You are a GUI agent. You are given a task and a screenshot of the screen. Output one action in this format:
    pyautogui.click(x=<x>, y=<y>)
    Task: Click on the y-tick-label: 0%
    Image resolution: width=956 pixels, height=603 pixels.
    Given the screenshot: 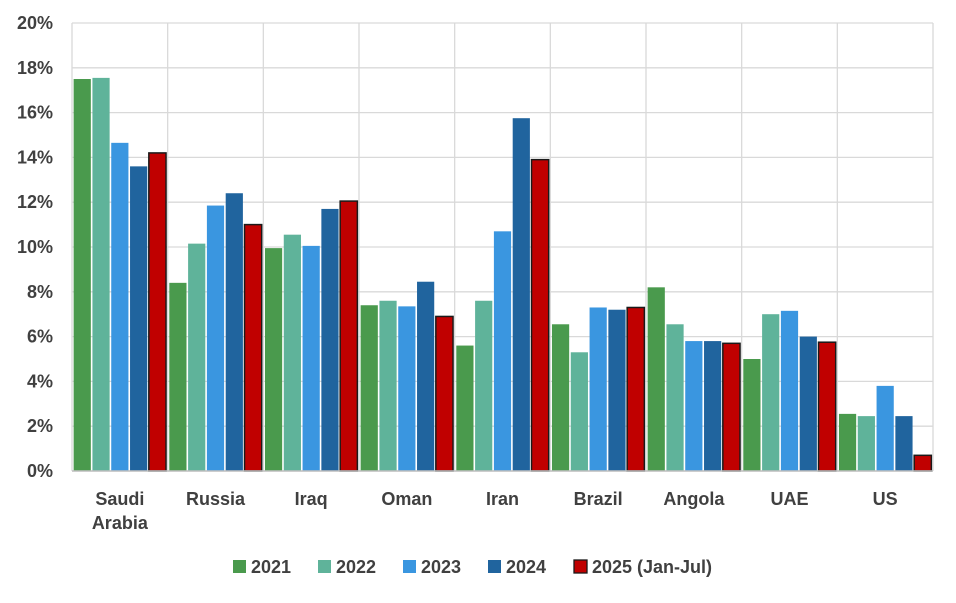 What is the action you would take?
    pyautogui.click(x=40, y=471)
    